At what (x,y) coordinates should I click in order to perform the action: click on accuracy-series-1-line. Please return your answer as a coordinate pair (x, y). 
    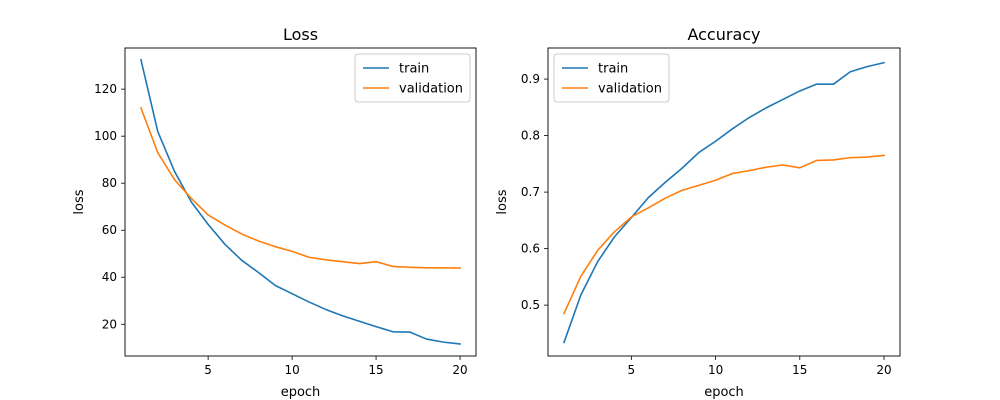
    Looking at the image, I should click on (723, 234).